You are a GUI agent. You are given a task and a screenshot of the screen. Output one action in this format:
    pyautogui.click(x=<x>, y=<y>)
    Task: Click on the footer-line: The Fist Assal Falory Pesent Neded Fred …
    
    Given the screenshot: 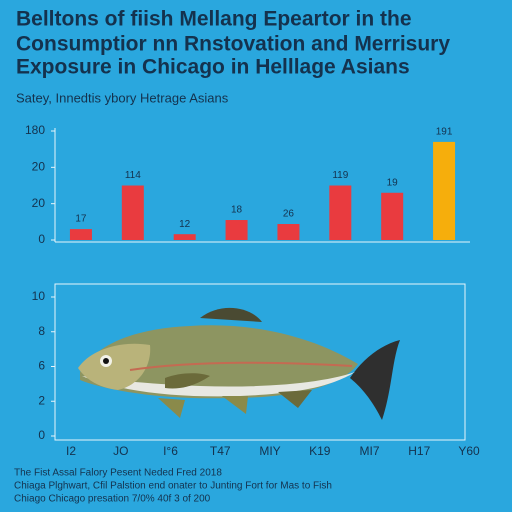 What is the action you would take?
    pyautogui.click(x=118, y=473)
    